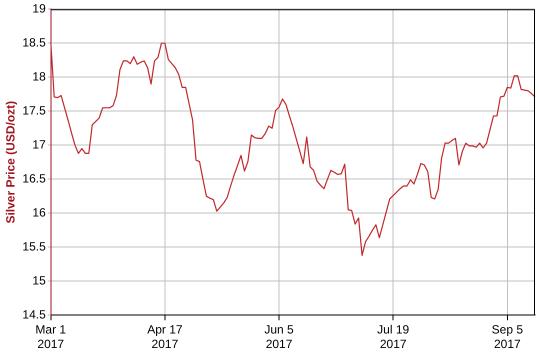 The image size is (539, 357). What do you see at coordinates (11, 162) in the screenshot?
I see `y-axis-title: Silver Price (USD/ozt)` at bounding box center [11, 162].